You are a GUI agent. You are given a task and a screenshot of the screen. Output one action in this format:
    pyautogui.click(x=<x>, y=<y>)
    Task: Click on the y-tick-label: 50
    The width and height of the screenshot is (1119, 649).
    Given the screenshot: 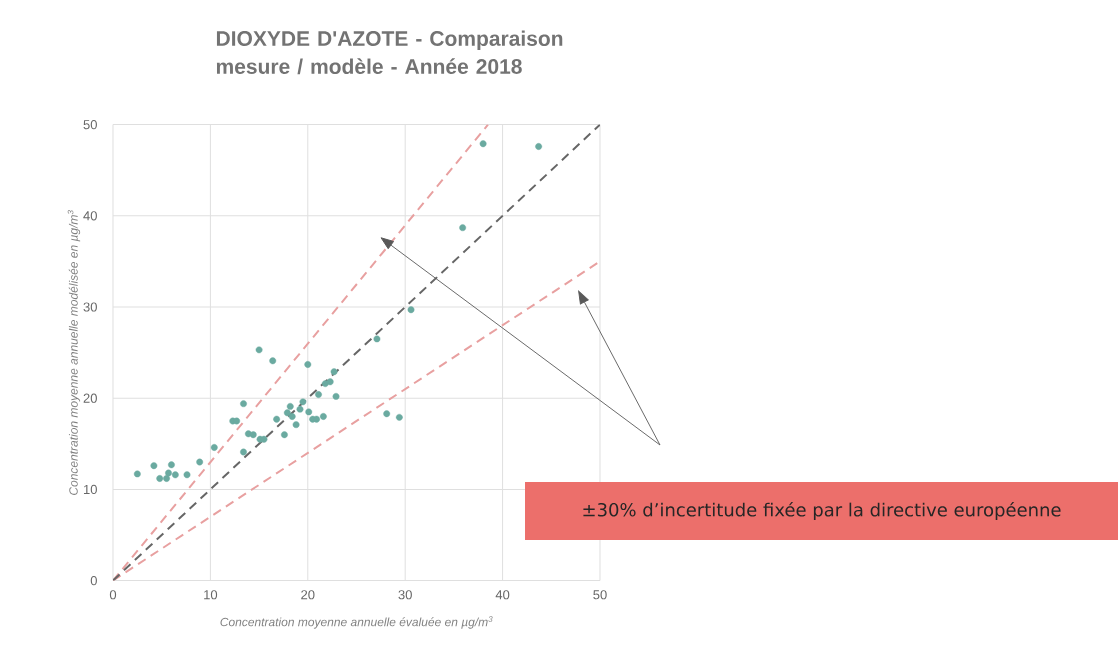 What is the action you would take?
    pyautogui.click(x=90, y=125)
    